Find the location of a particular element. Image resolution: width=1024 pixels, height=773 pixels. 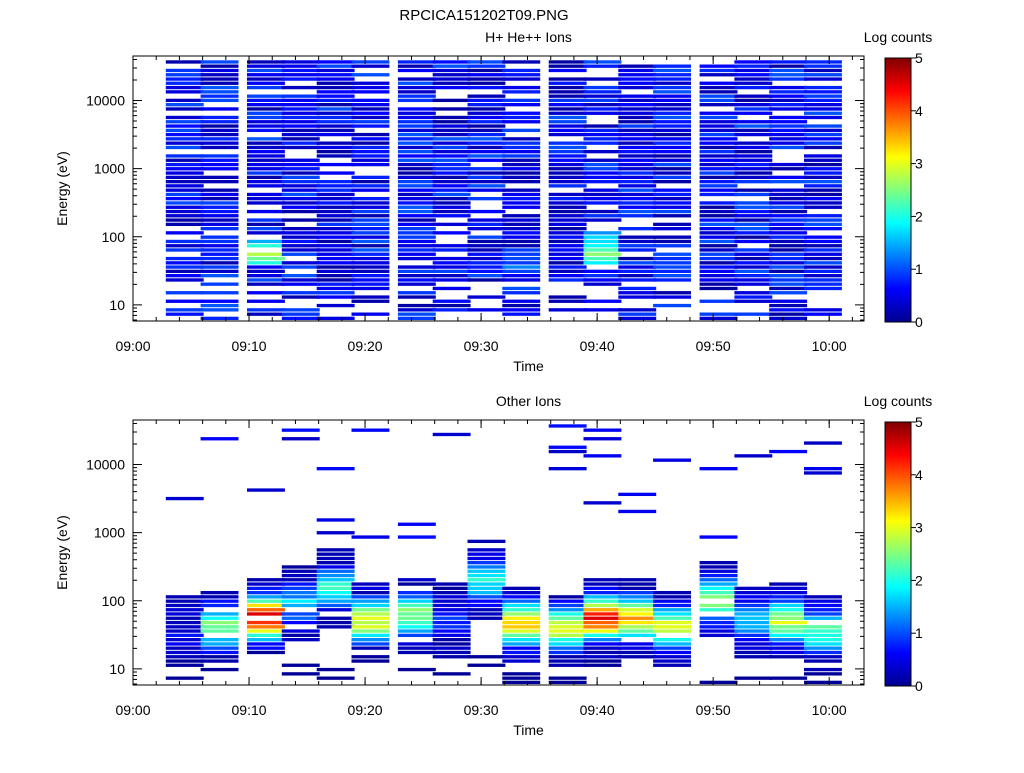

x-tick-label: 09:40 is located at coordinates (597, 346).